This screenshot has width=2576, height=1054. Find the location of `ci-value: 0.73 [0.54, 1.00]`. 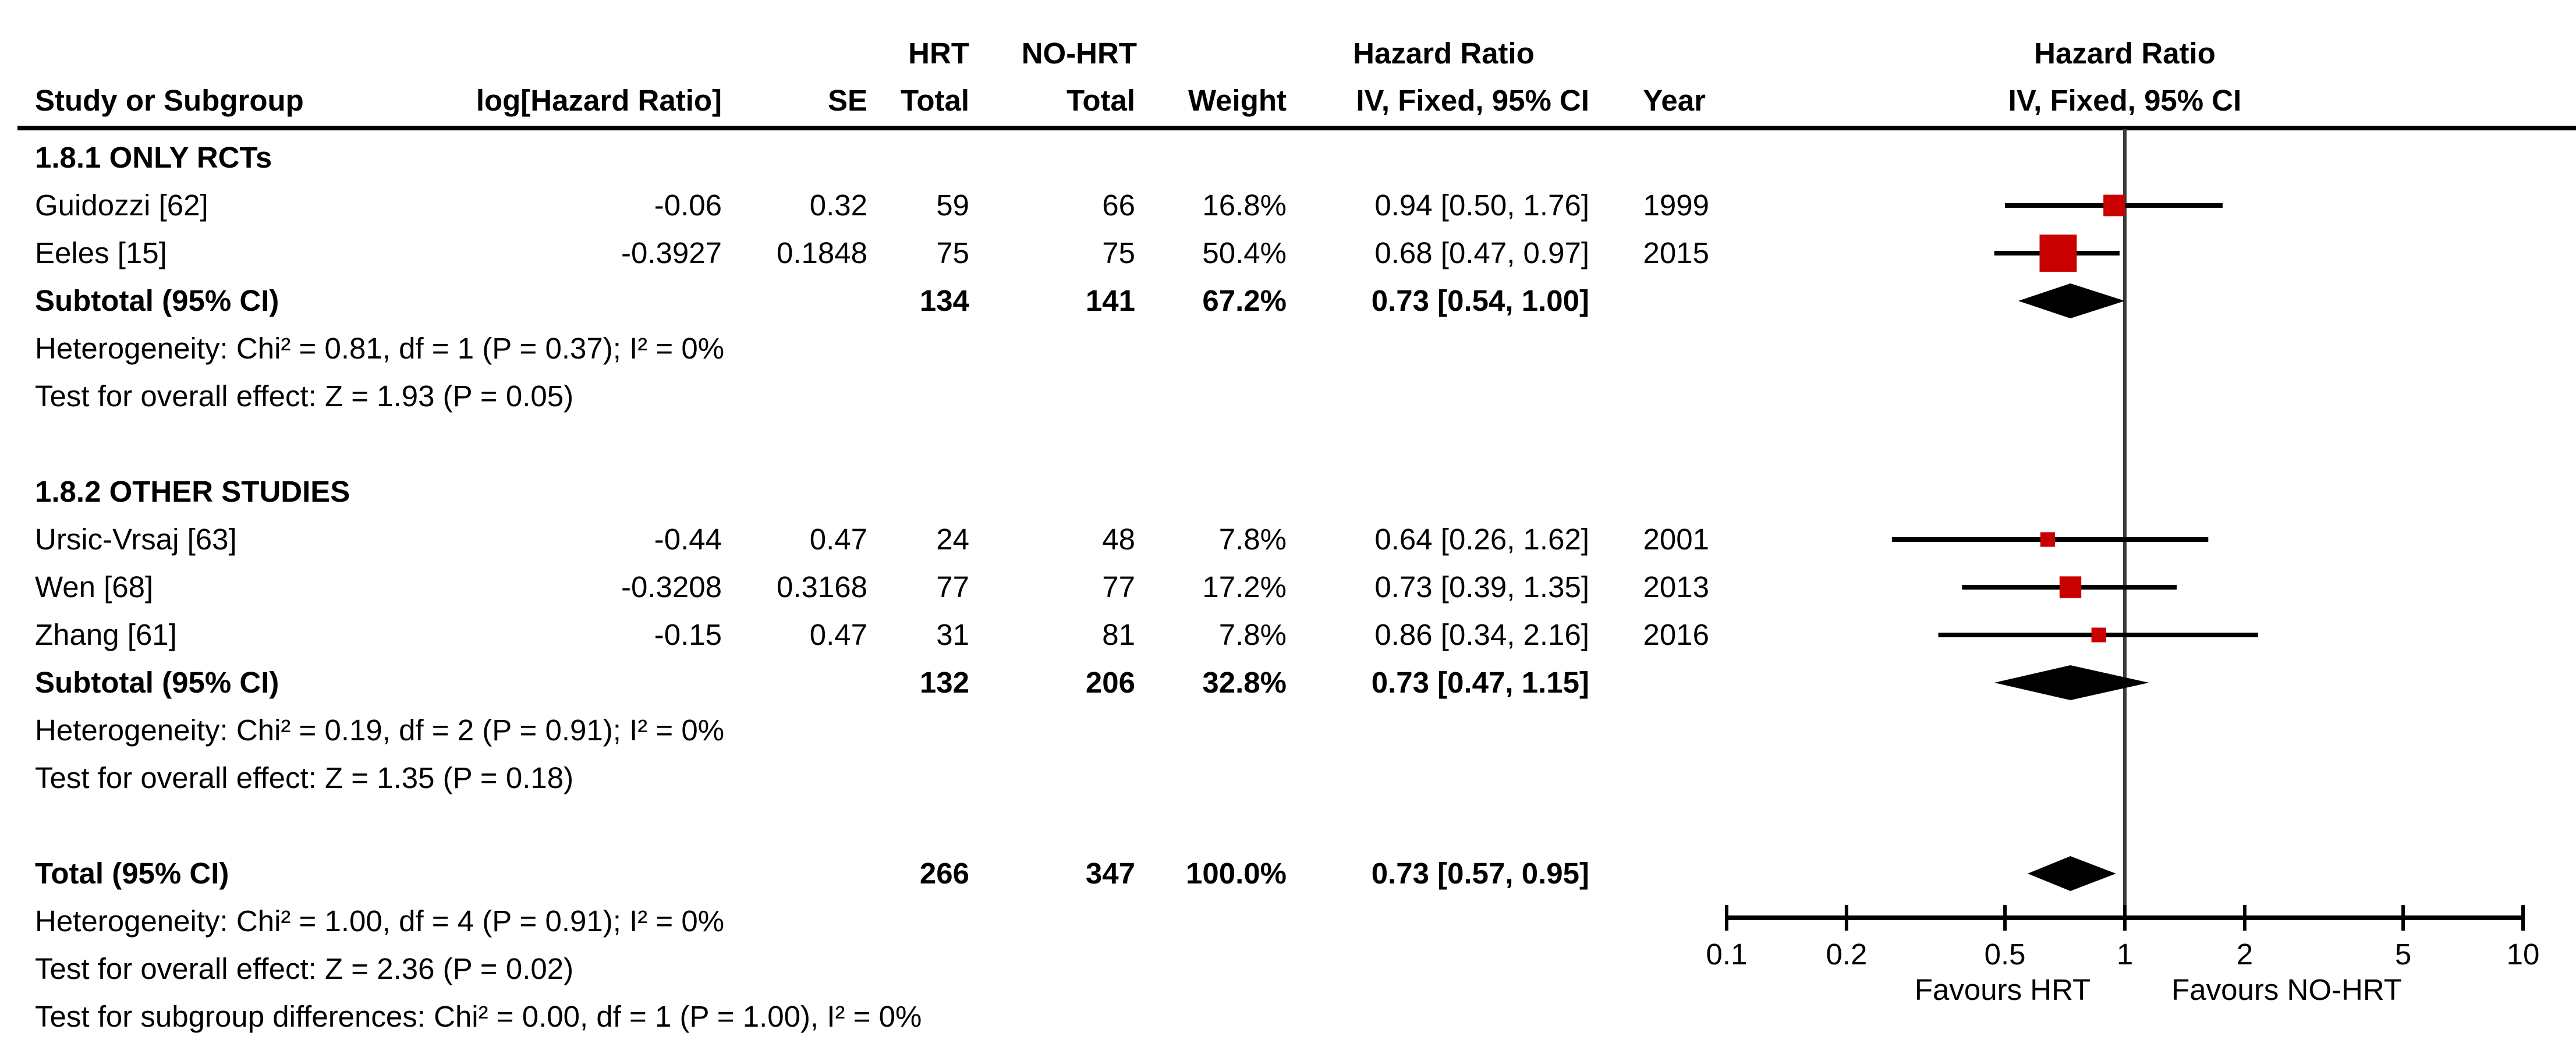

ci-value: 0.73 [0.54, 1.00] is located at coordinates (1480, 300).